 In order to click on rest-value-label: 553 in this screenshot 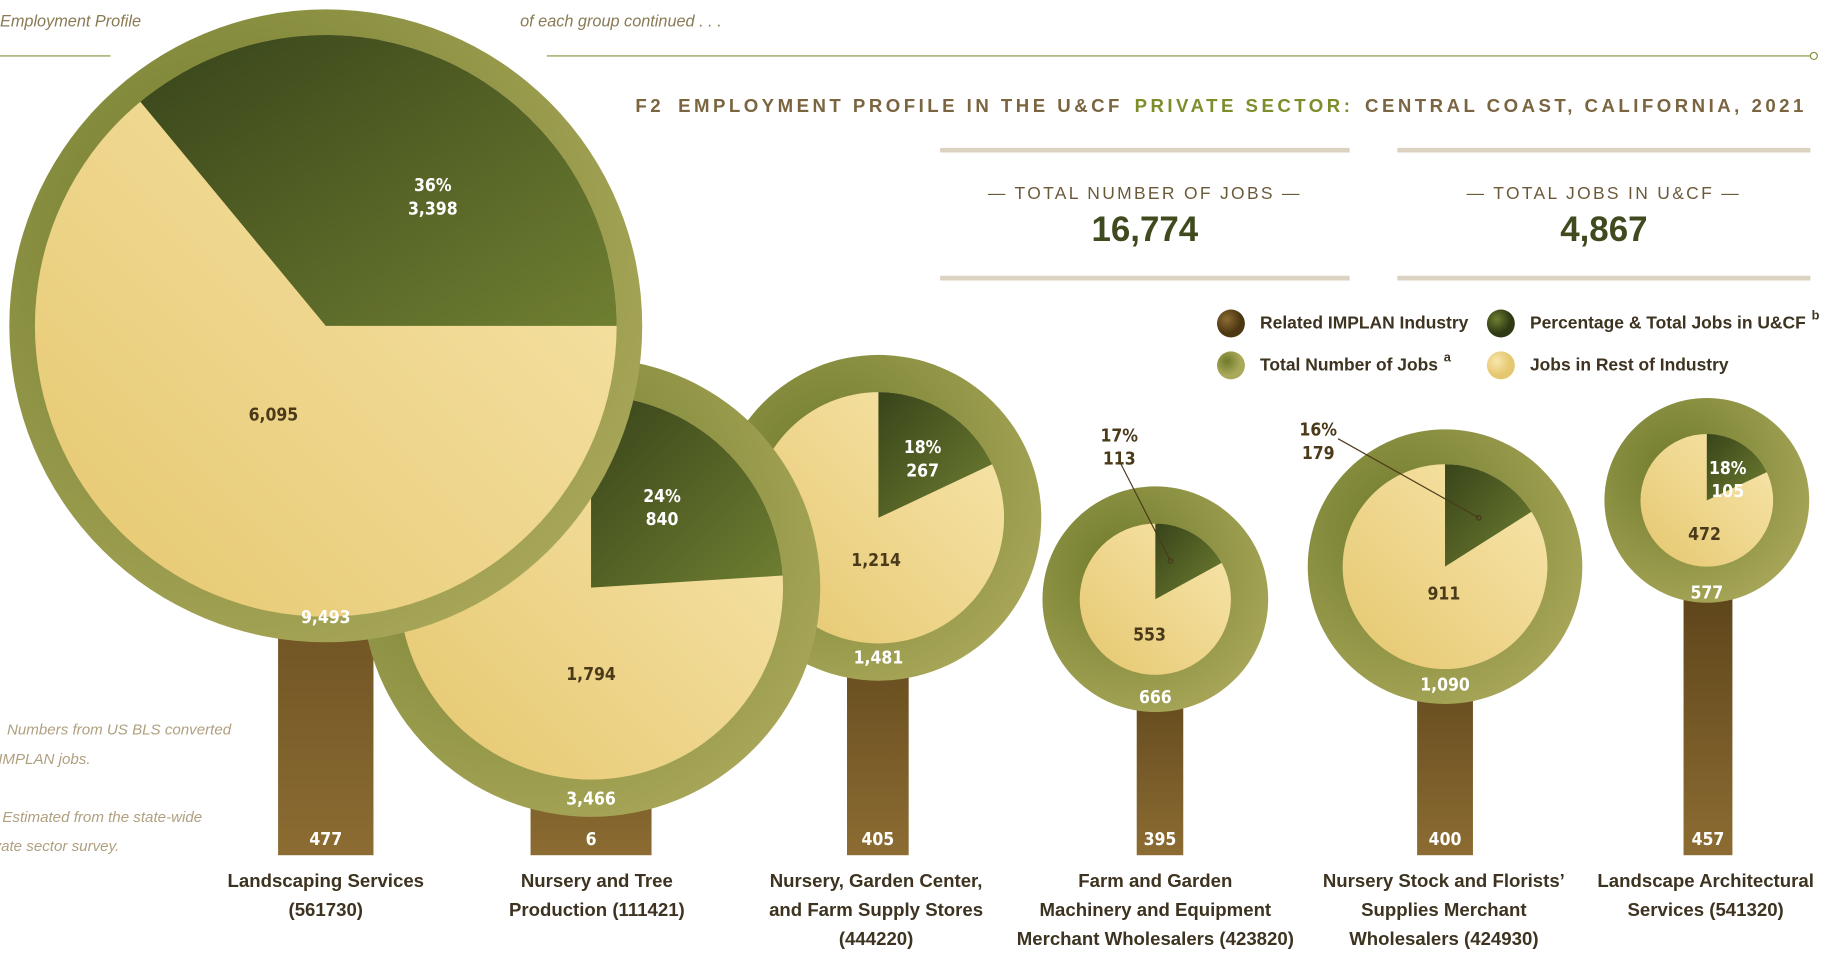, I will do `click(1149, 635)`.